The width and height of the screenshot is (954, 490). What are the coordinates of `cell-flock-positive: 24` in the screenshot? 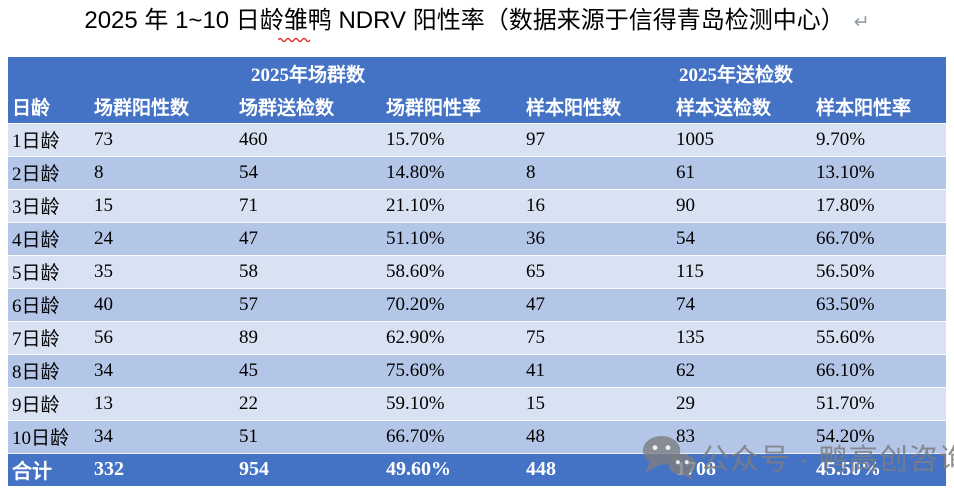 It's located at (162, 238).